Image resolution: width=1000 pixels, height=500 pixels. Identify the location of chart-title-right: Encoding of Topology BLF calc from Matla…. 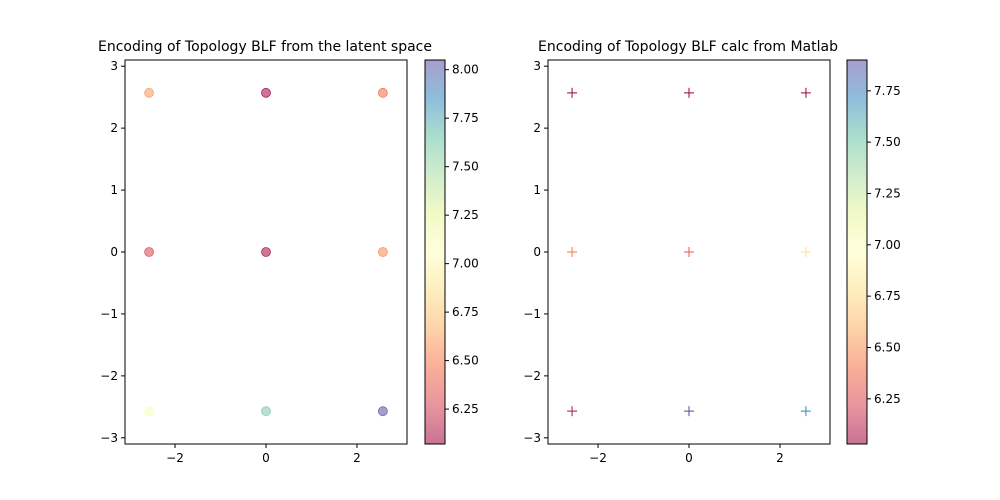
(688, 47).